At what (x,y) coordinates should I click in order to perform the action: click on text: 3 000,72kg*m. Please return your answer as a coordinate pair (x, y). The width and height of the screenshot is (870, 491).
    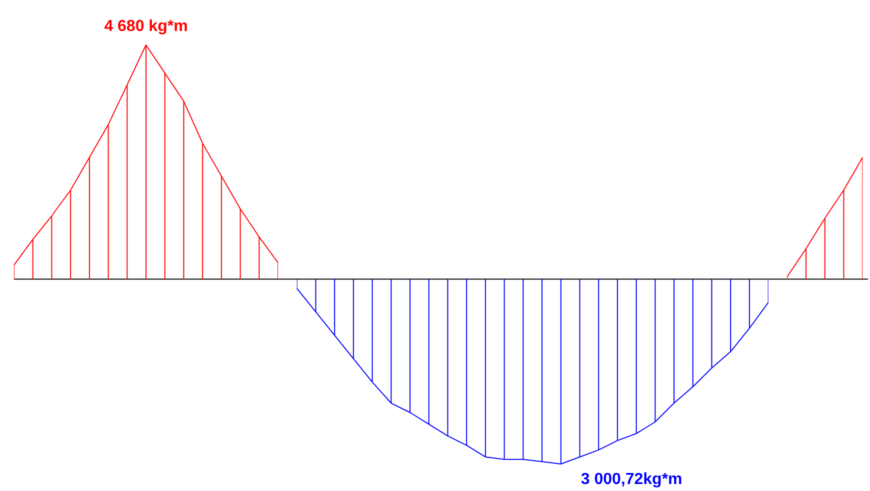
    Looking at the image, I should click on (631, 479).